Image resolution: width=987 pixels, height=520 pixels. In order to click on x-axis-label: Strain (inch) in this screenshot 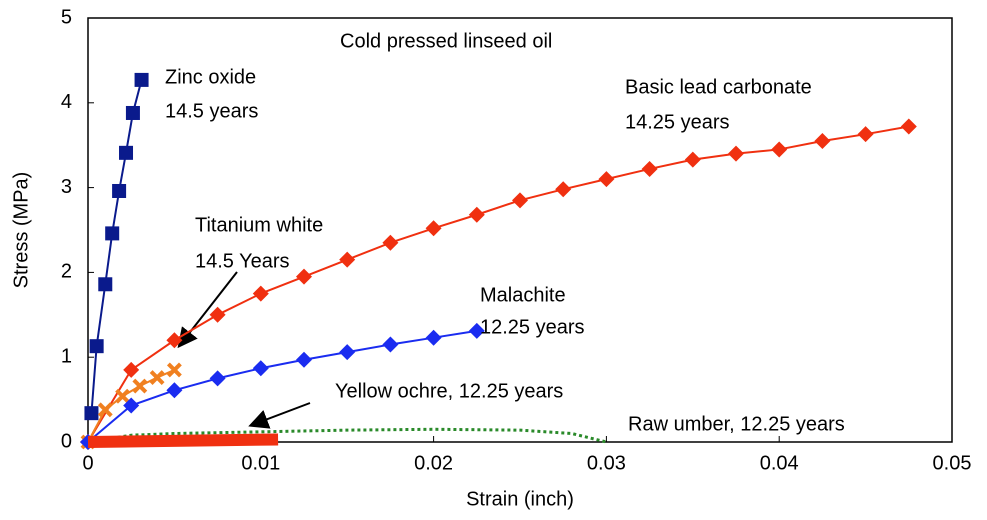, I will do `click(520, 499)`.